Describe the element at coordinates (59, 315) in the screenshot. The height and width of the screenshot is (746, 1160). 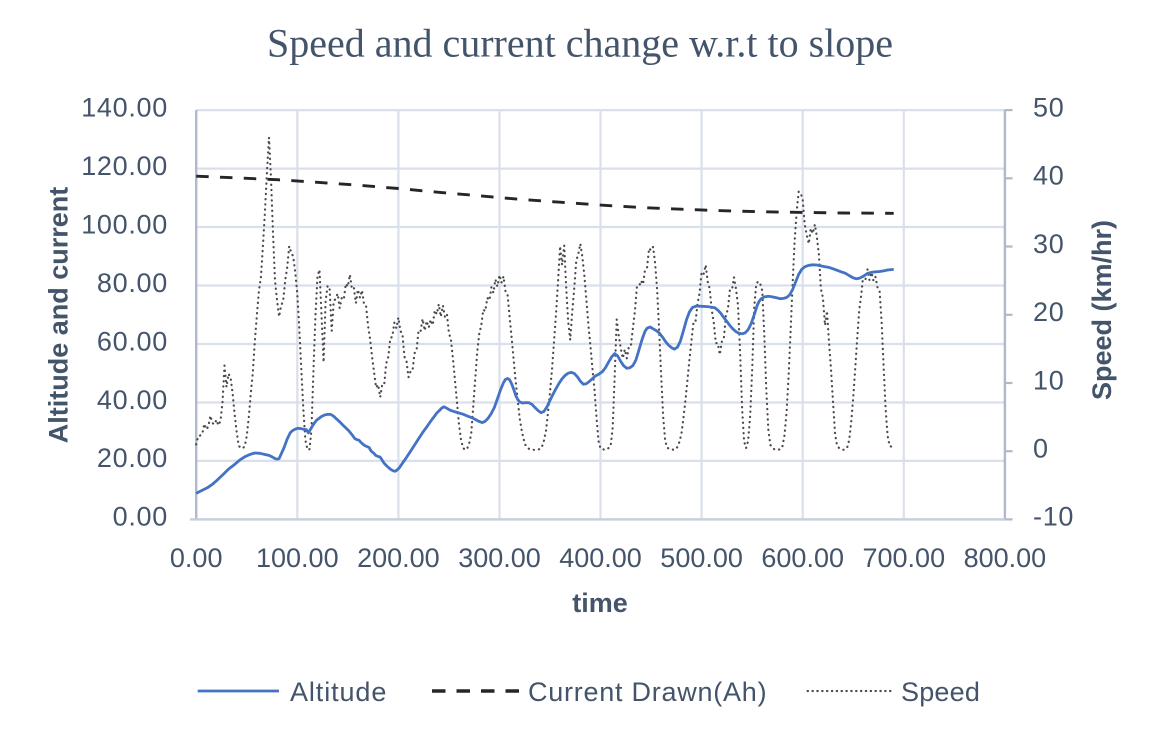
I see `svg-text: Altitude and current` at that location.